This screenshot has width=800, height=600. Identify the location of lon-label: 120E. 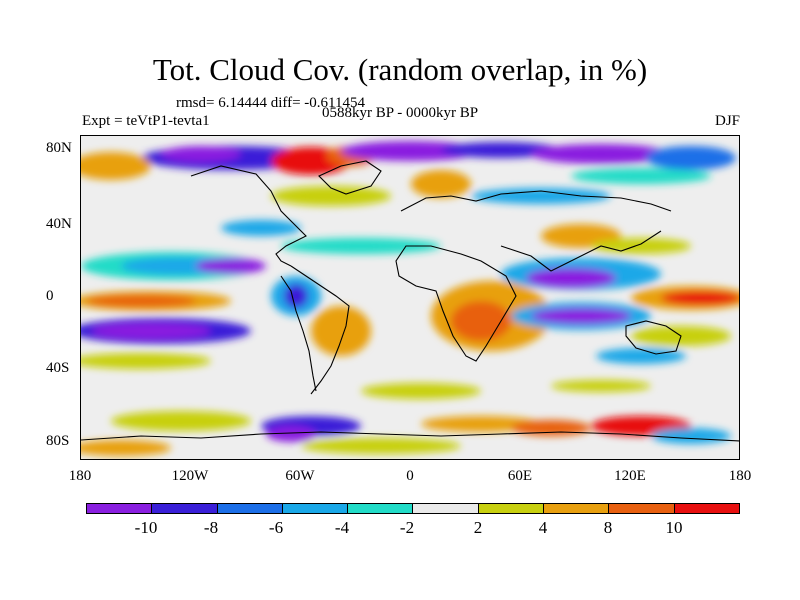
(630, 476).